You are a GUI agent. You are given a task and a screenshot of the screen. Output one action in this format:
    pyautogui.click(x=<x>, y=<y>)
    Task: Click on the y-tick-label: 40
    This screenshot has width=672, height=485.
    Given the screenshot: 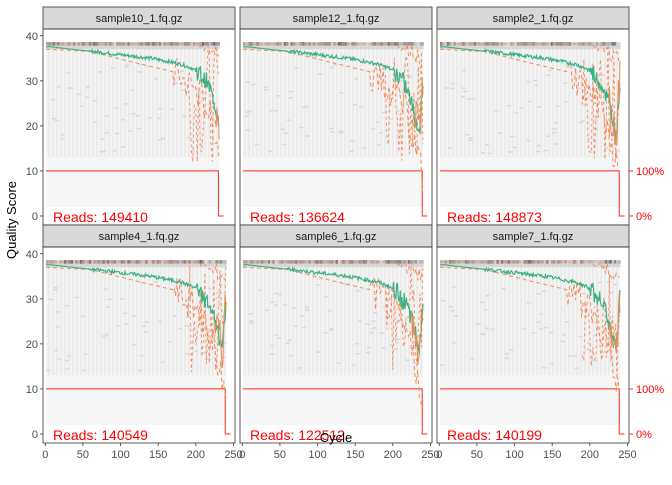 What is the action you would take?
    pyautogui.click(x=32, y=255)
    